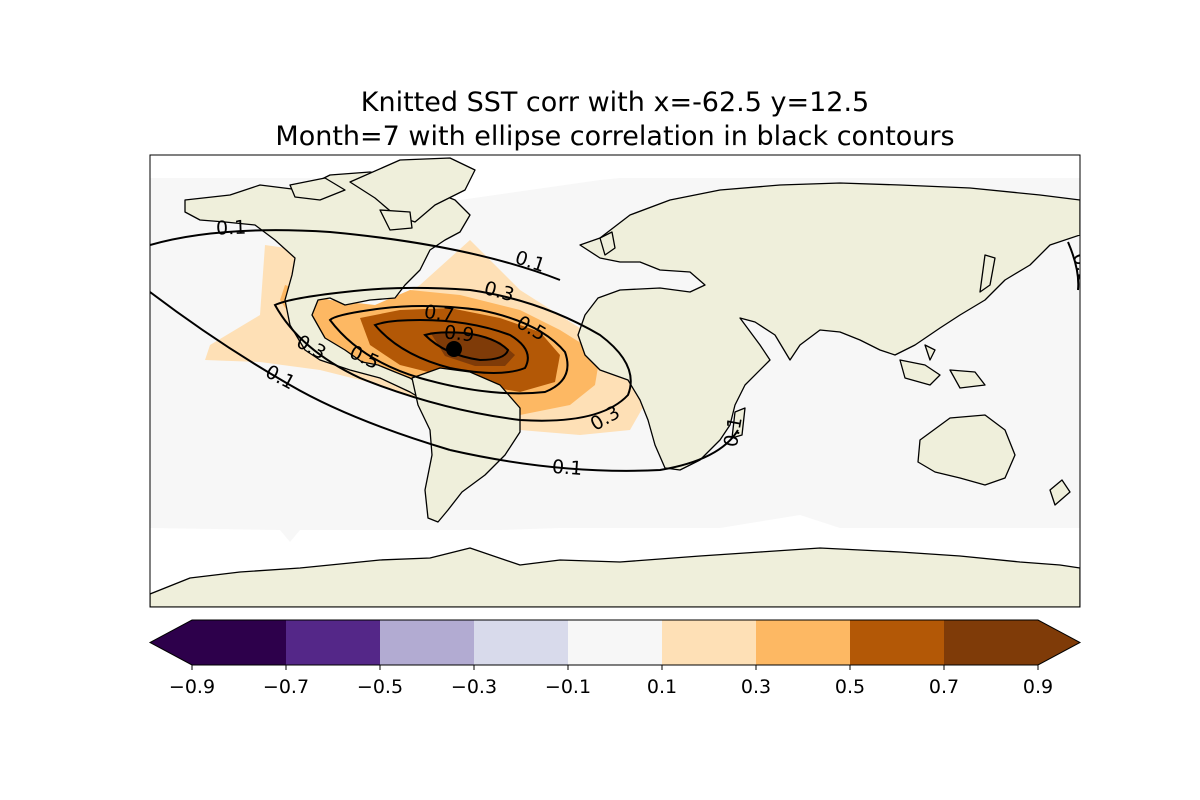  I want to click on land-antarctica, so click(615, 577).